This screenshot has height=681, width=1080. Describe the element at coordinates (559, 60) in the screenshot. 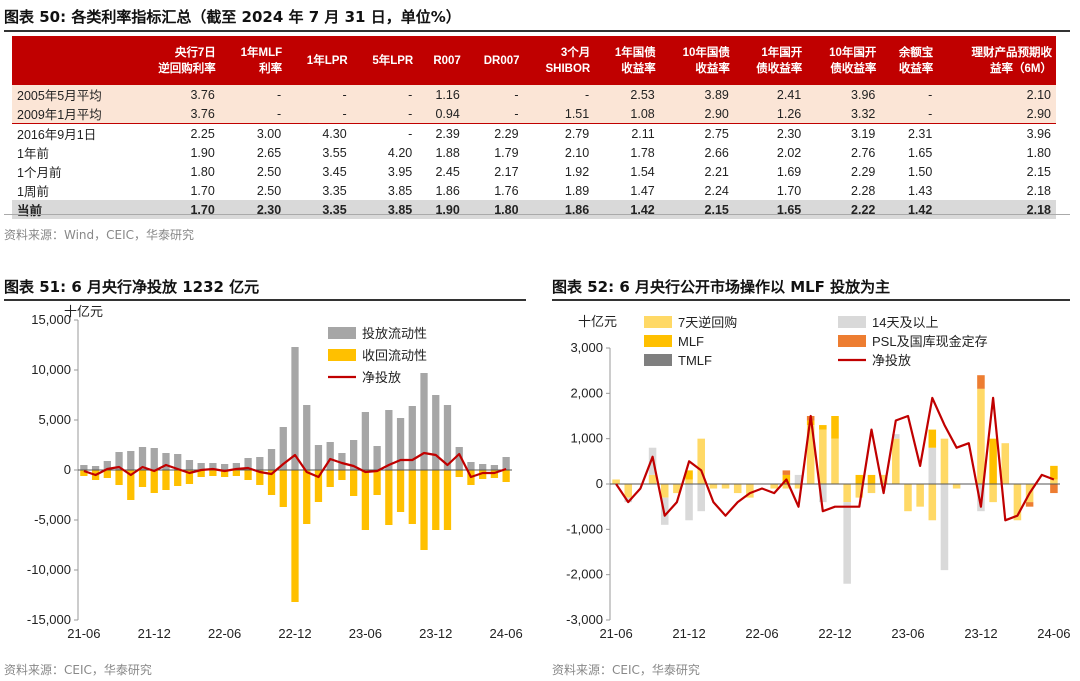

I see `column-header: 3个月 SHIBOR` at that location.